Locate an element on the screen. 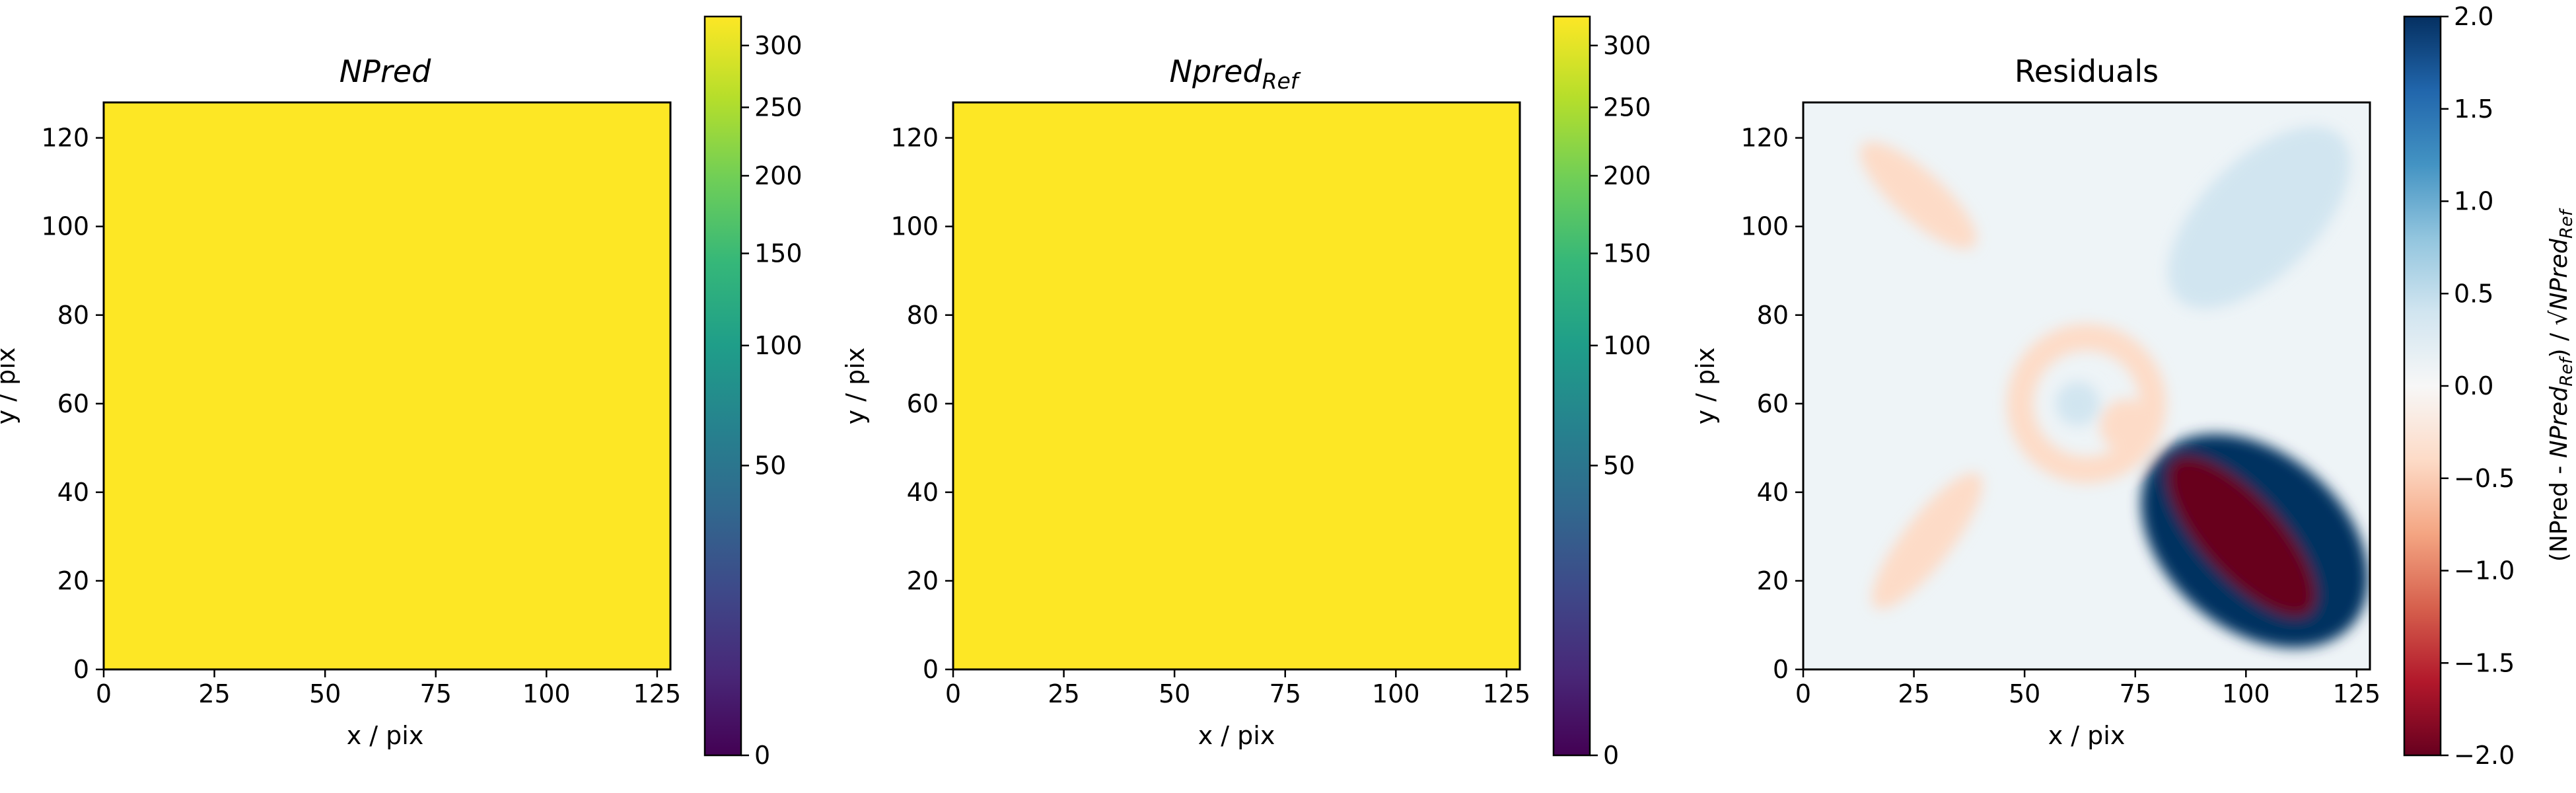  colorbar-tick-label: 1.5 is located at coordinates (2473, 109).